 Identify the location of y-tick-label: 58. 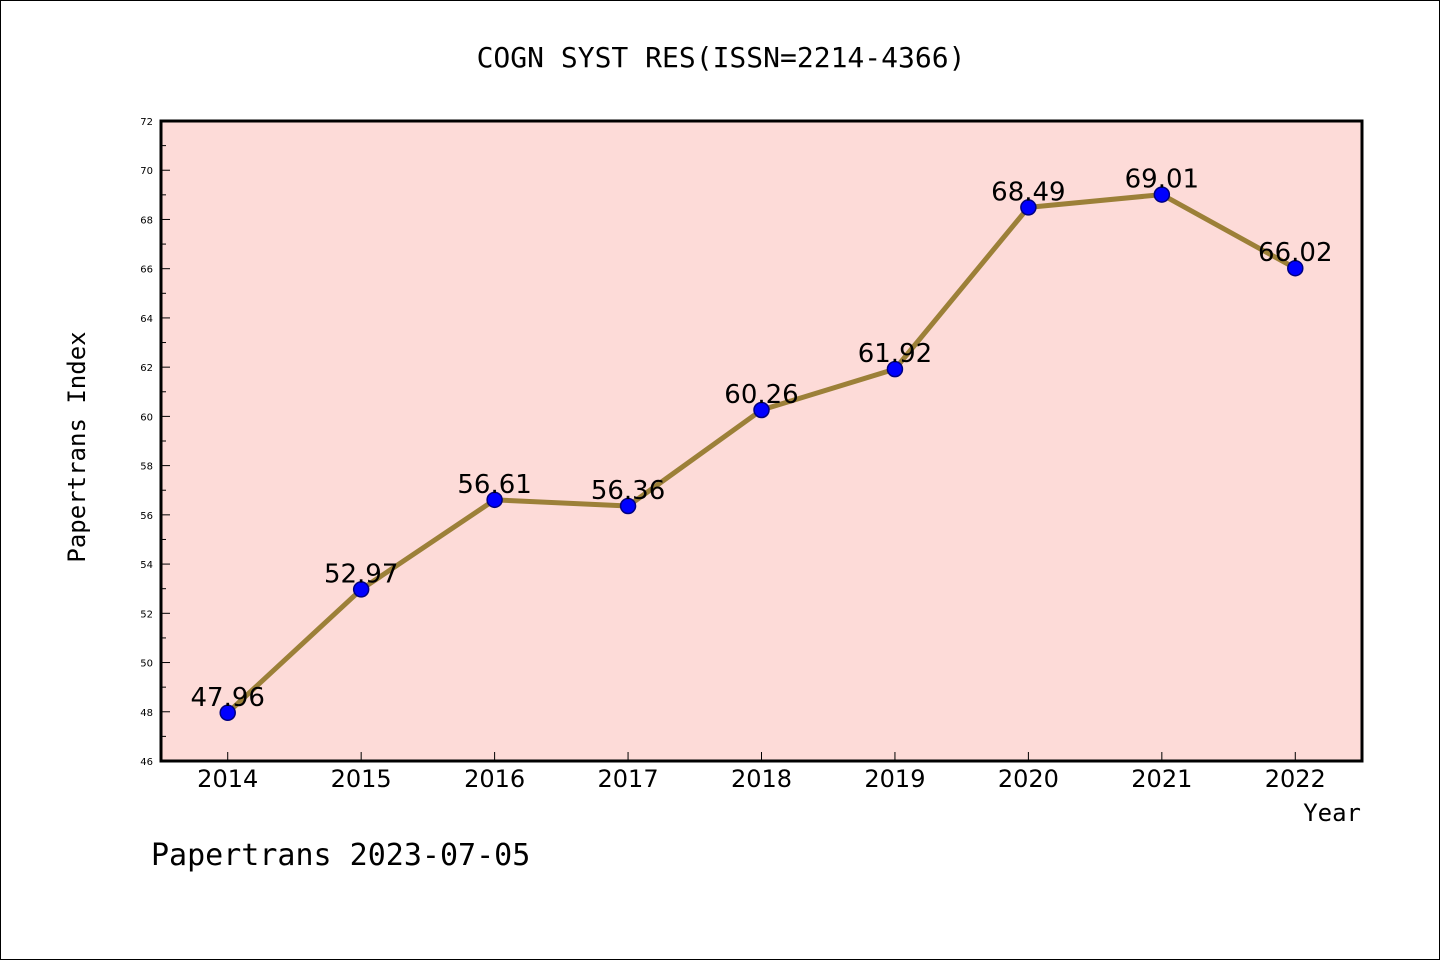
(146, 467).